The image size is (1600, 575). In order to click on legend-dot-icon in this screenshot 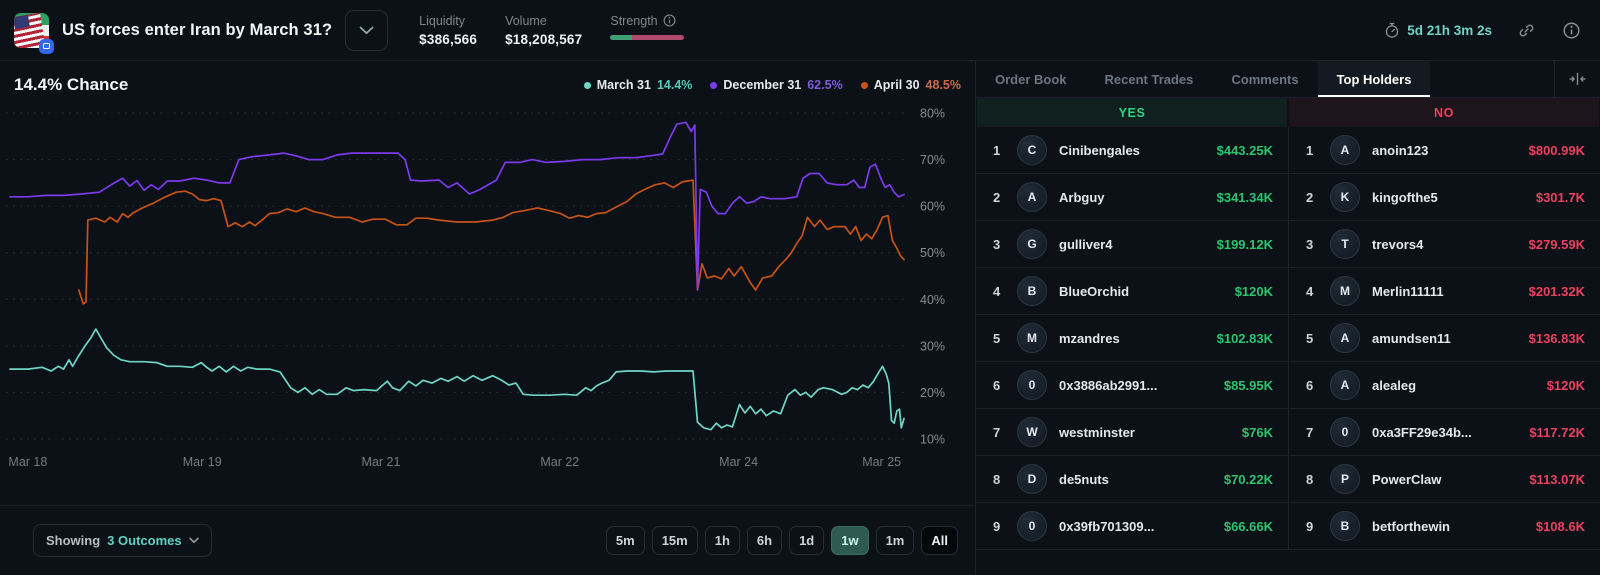, I will do `click(864, 85)`.